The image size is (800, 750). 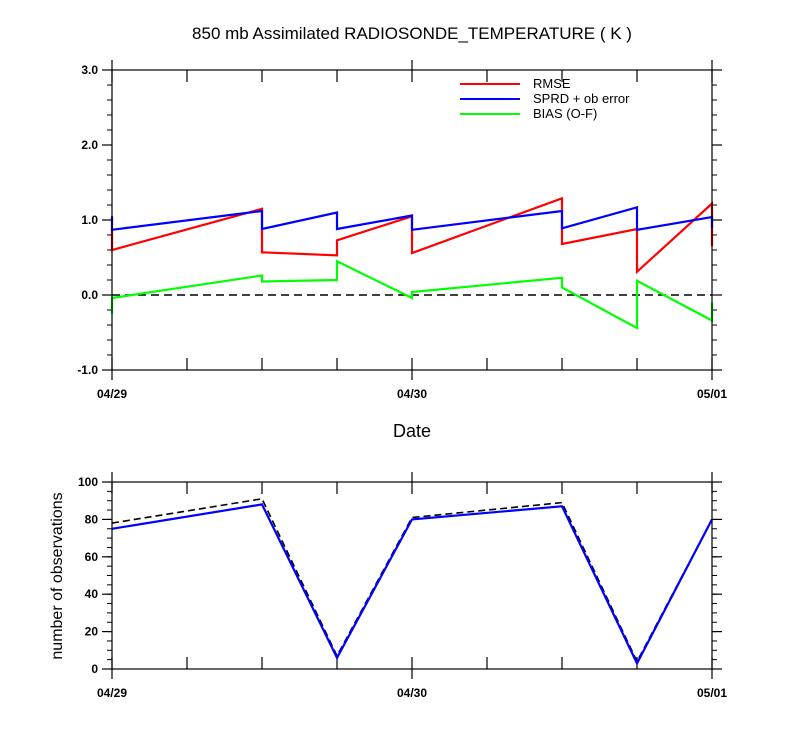 I want to click on bottom-x-tick-label: 04/30, so click(x=412, y=693).